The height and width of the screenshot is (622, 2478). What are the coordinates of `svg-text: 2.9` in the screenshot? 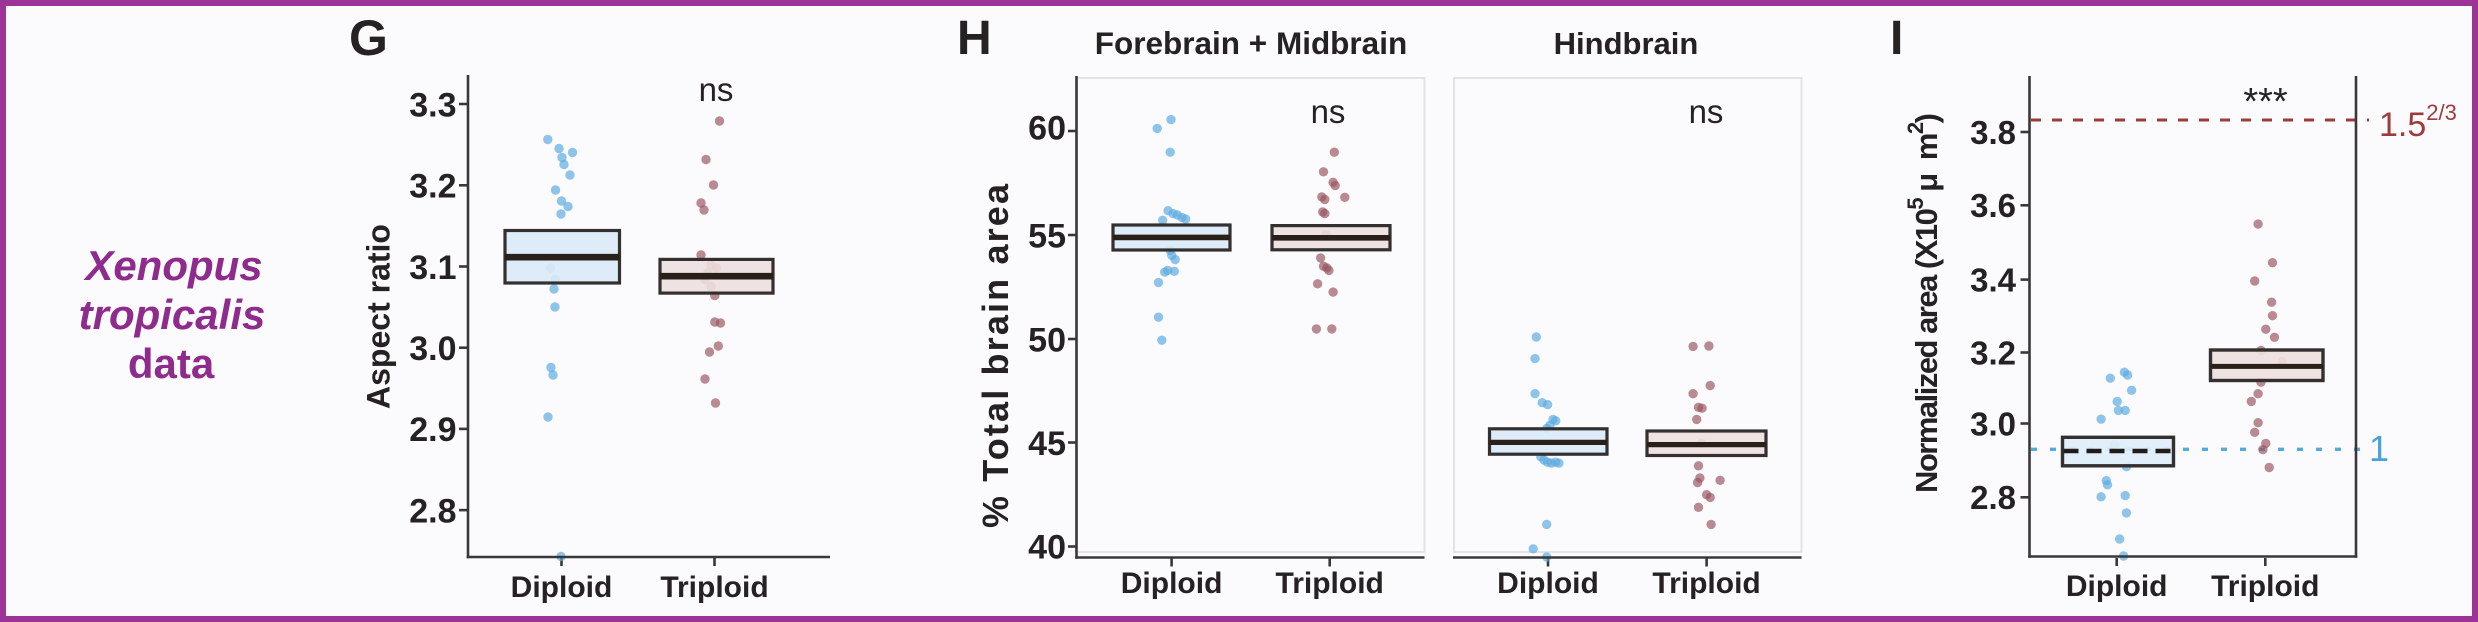 It's located at (432, 430).